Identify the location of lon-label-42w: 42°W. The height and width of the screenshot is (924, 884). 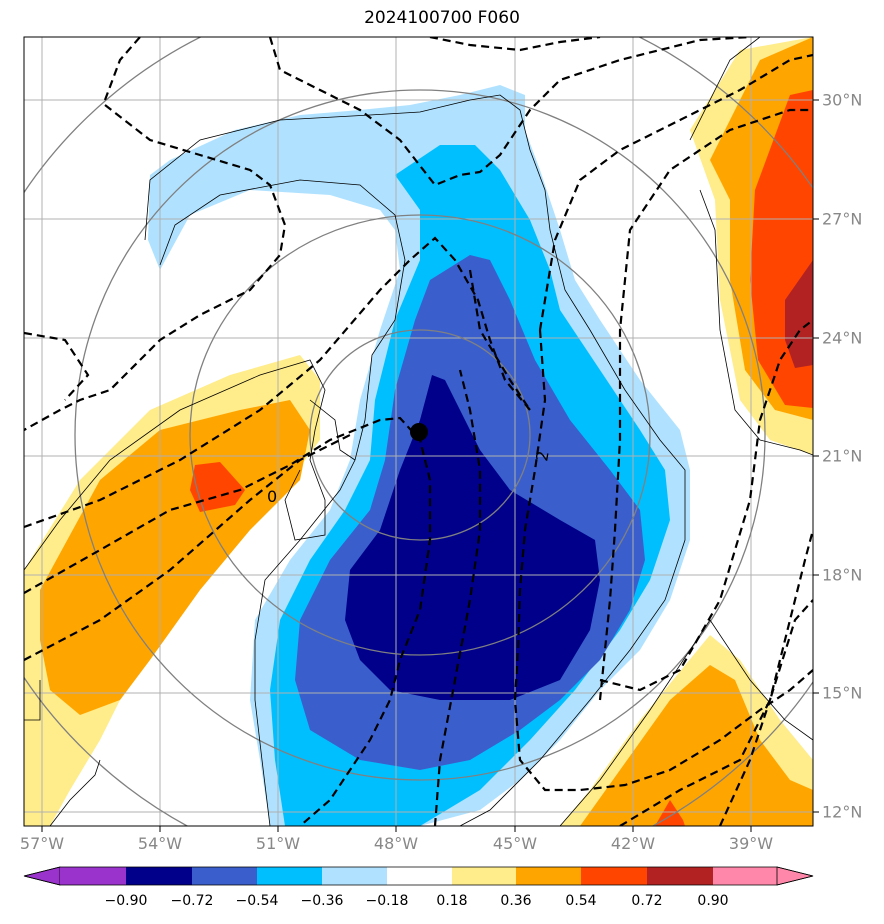
(633, 843).